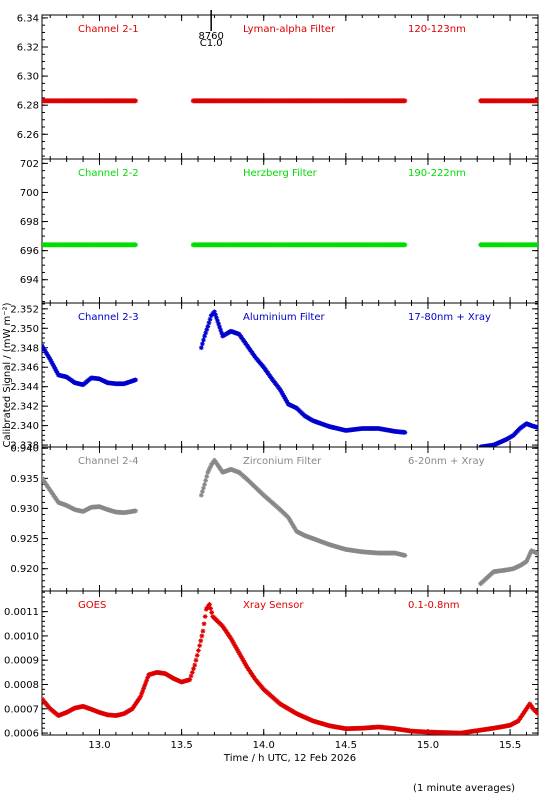  I want to click on y-tick-label: 696, so click(29, 251).